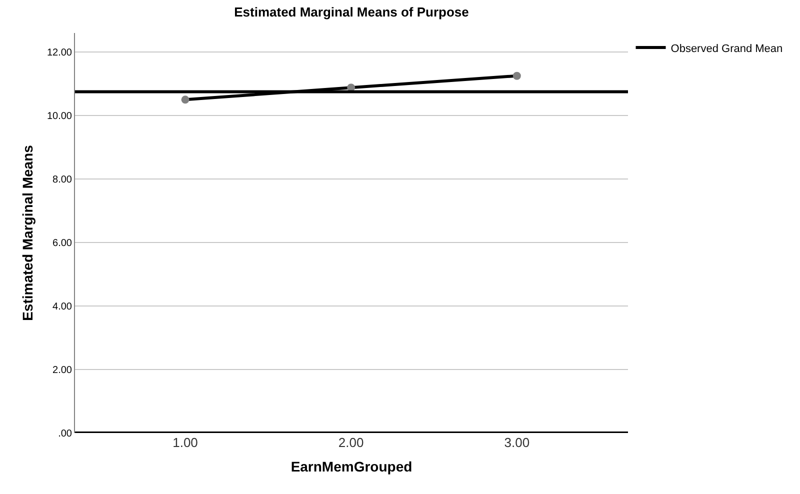 The height and width of the screenshot is (494, 800). I want to click on y-axis-title: Estimated Marginal Means, so click(28, 232).